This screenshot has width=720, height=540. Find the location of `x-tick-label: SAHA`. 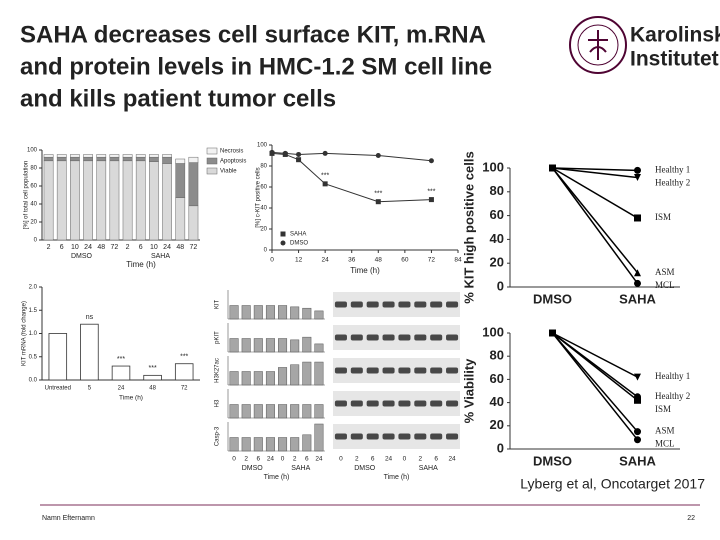

x-tick-label: SAHA is located at coordinates (637, 298).